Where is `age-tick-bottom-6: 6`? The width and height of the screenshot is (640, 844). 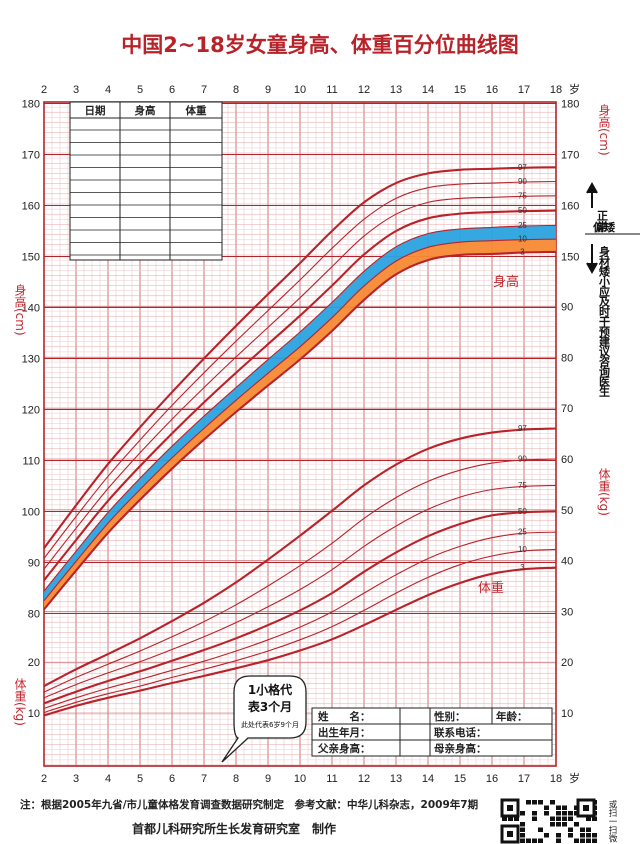
age-tick-bottom-6: 6 is located at coordinates (172, 779).